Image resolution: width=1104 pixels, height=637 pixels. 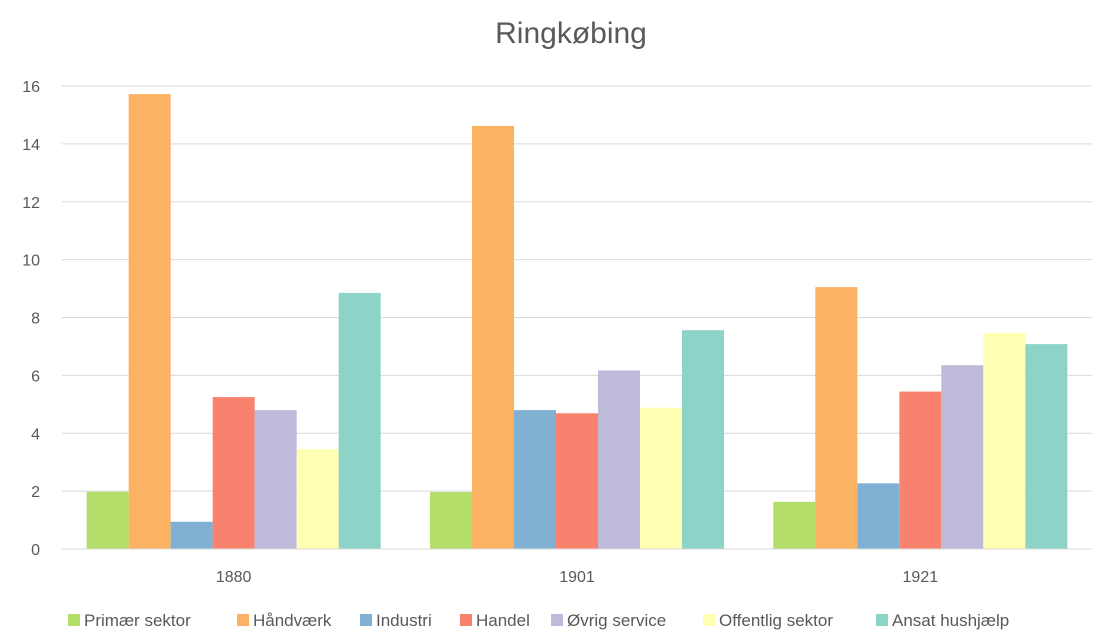 What do you see at coordinates (35, 319) in the screenshot?
I see `y-tick-label: 8` at bounding box center [35, 319].